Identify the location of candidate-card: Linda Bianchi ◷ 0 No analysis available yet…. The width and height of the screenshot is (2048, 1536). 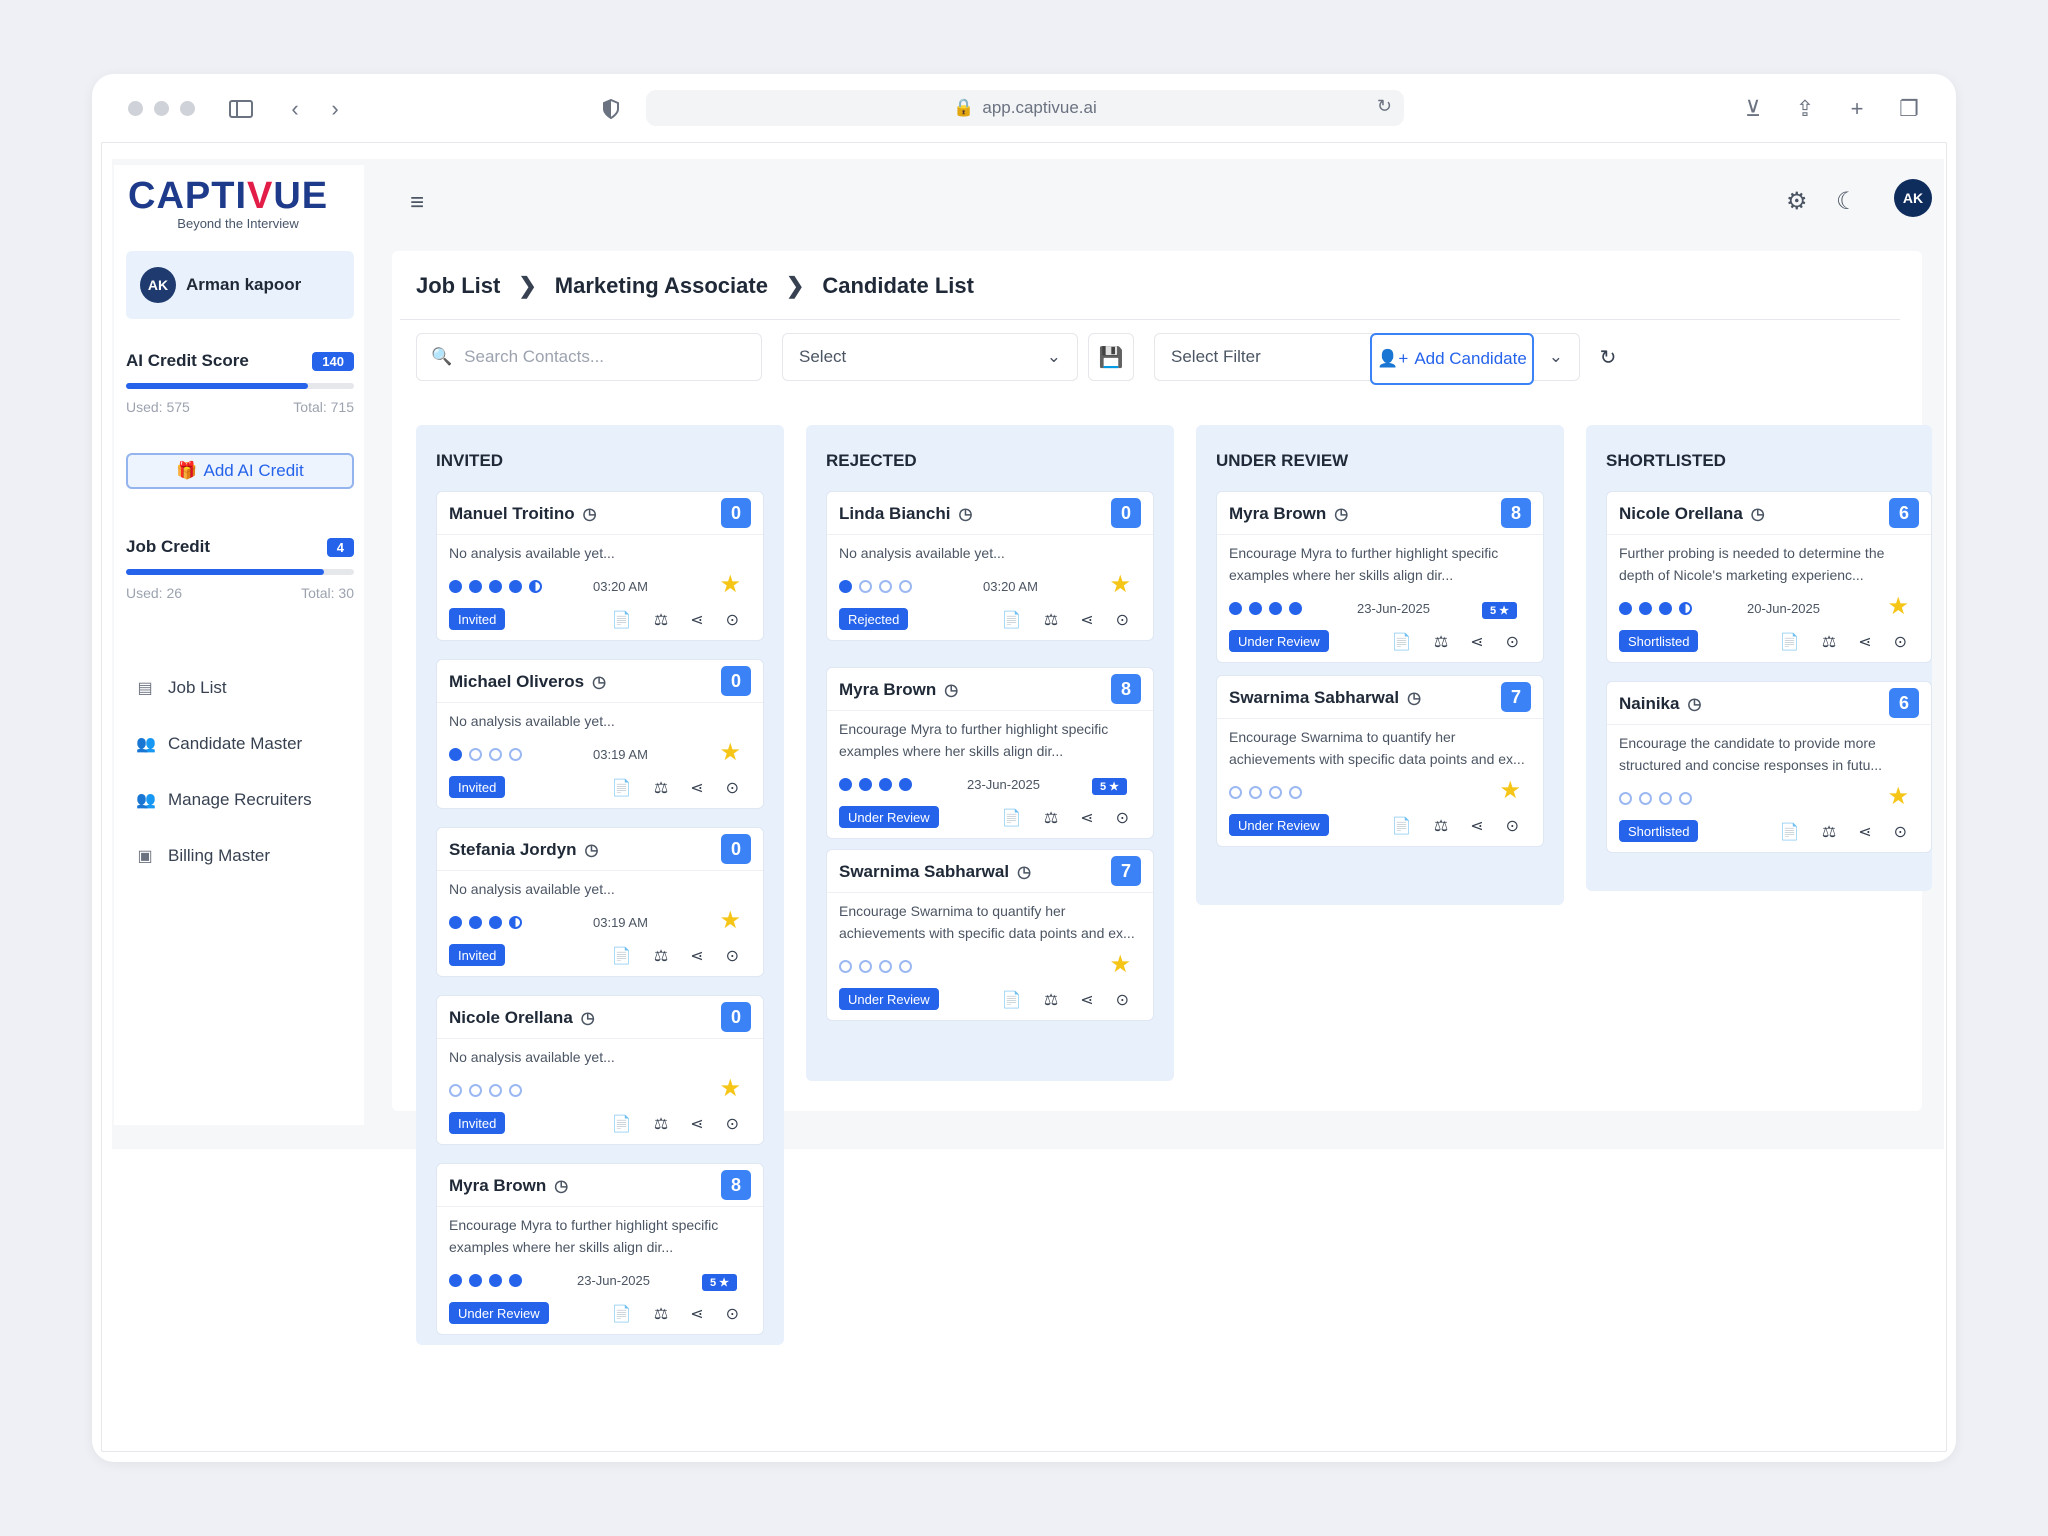
(990, 566).